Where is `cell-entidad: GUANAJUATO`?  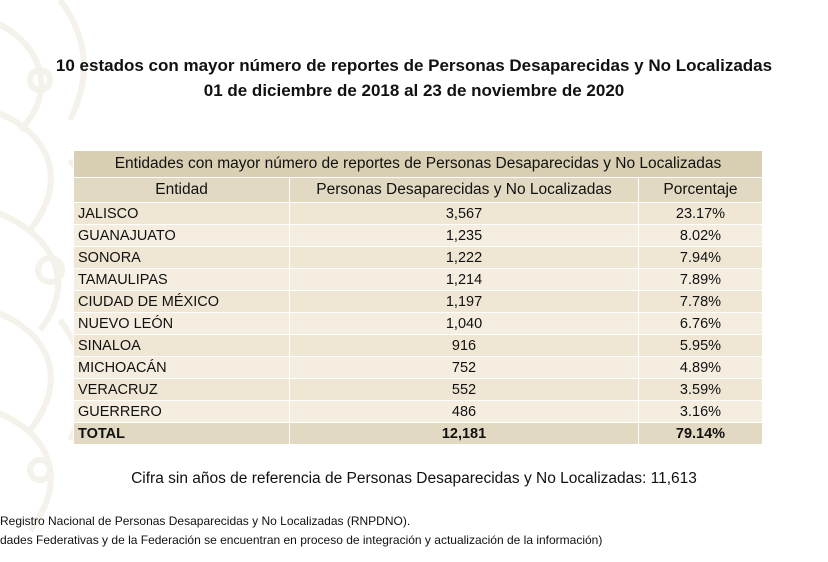
cell-entidad: GUANAJUATO is located at coordinates (181, 235).